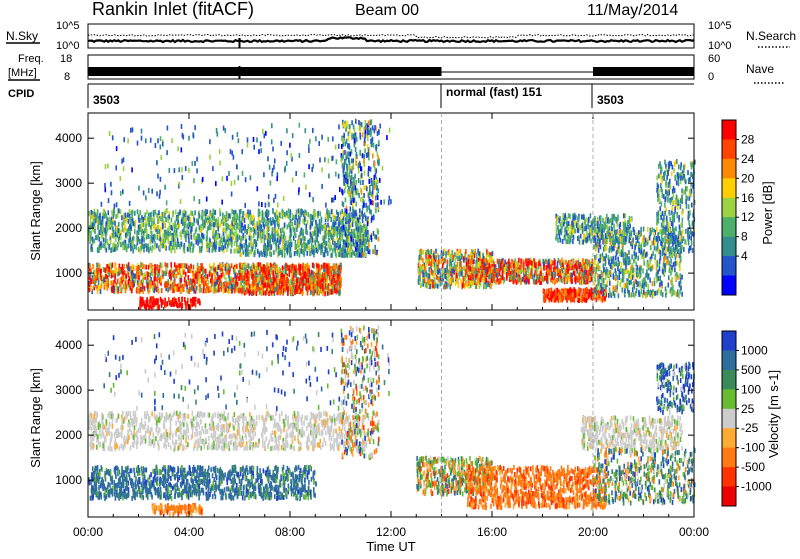 This screenshot has height=559, width=800. What do you see at coordinates (610, 100) in the screenshot?
I see `cpid-segment-3: 3503` at bounding box center [610, 100].